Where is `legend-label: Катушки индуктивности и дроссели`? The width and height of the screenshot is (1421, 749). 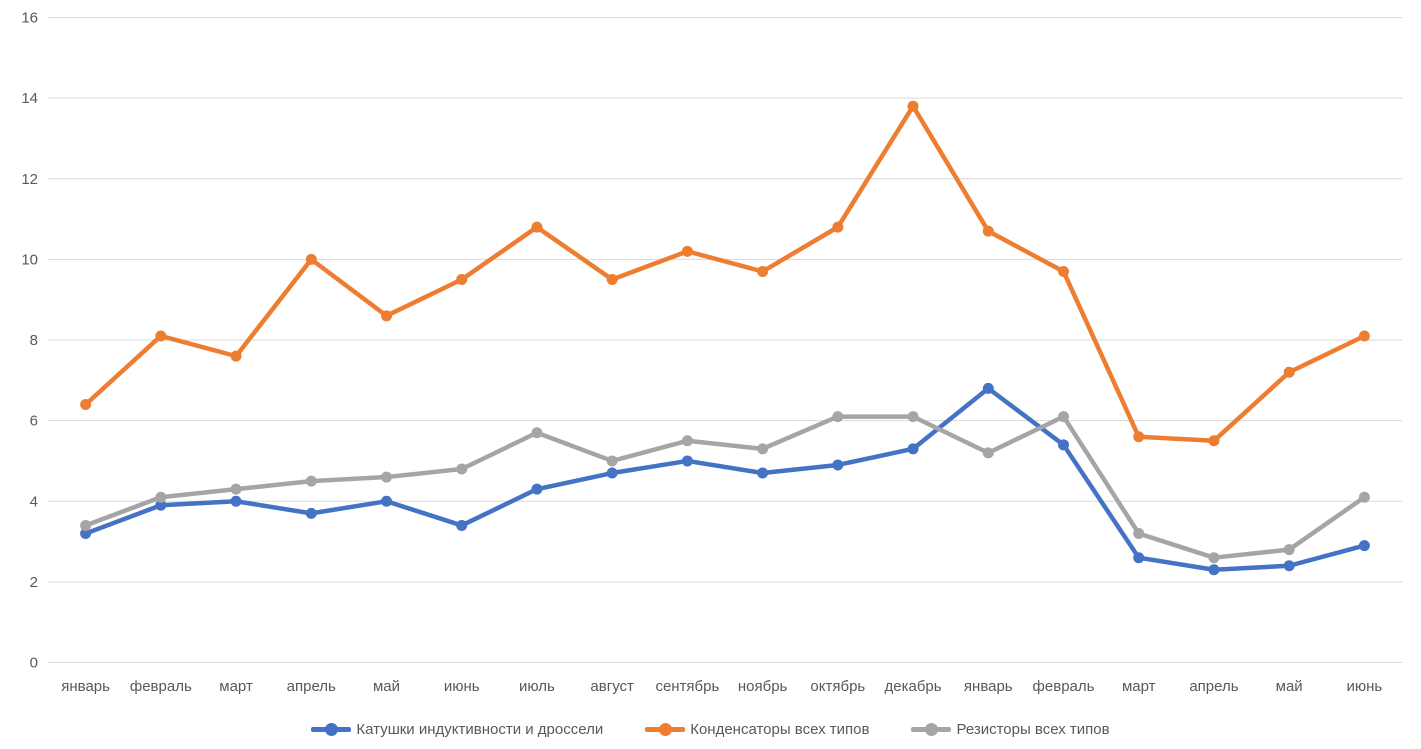
legend-label: Катушки индуктивности и дроссели is located at coordinates (480, 729).